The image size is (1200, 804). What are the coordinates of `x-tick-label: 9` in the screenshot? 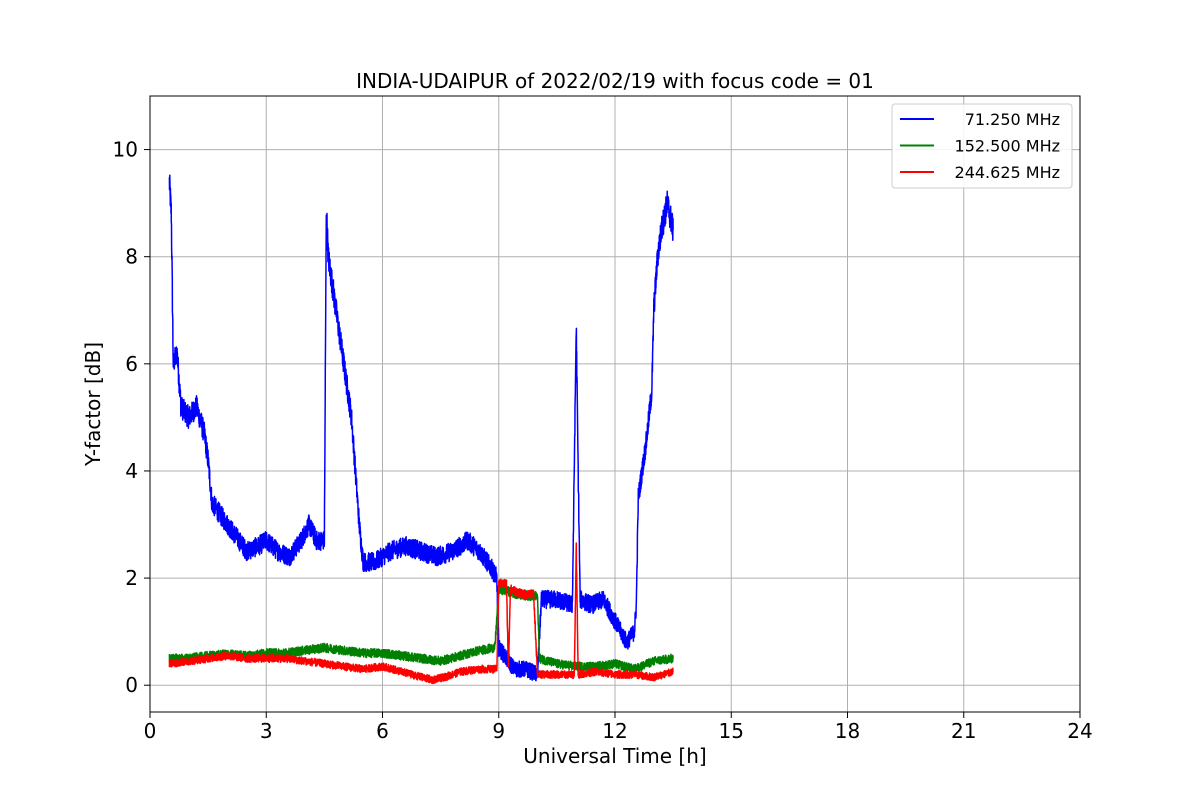 It's located at (498, 731).